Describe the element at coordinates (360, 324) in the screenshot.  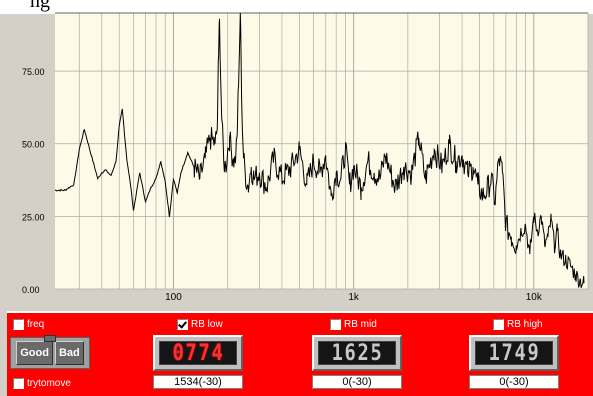
I see `rb-mid-label: RB mid` at that location.